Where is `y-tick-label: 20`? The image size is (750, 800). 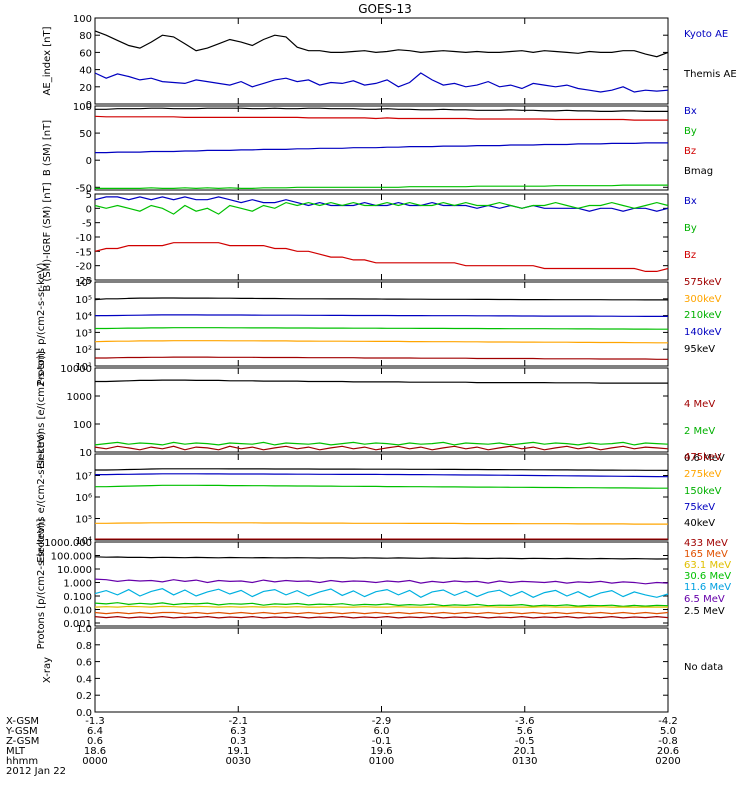
y-tick-label: 20 is located at coordinates (85, 88).